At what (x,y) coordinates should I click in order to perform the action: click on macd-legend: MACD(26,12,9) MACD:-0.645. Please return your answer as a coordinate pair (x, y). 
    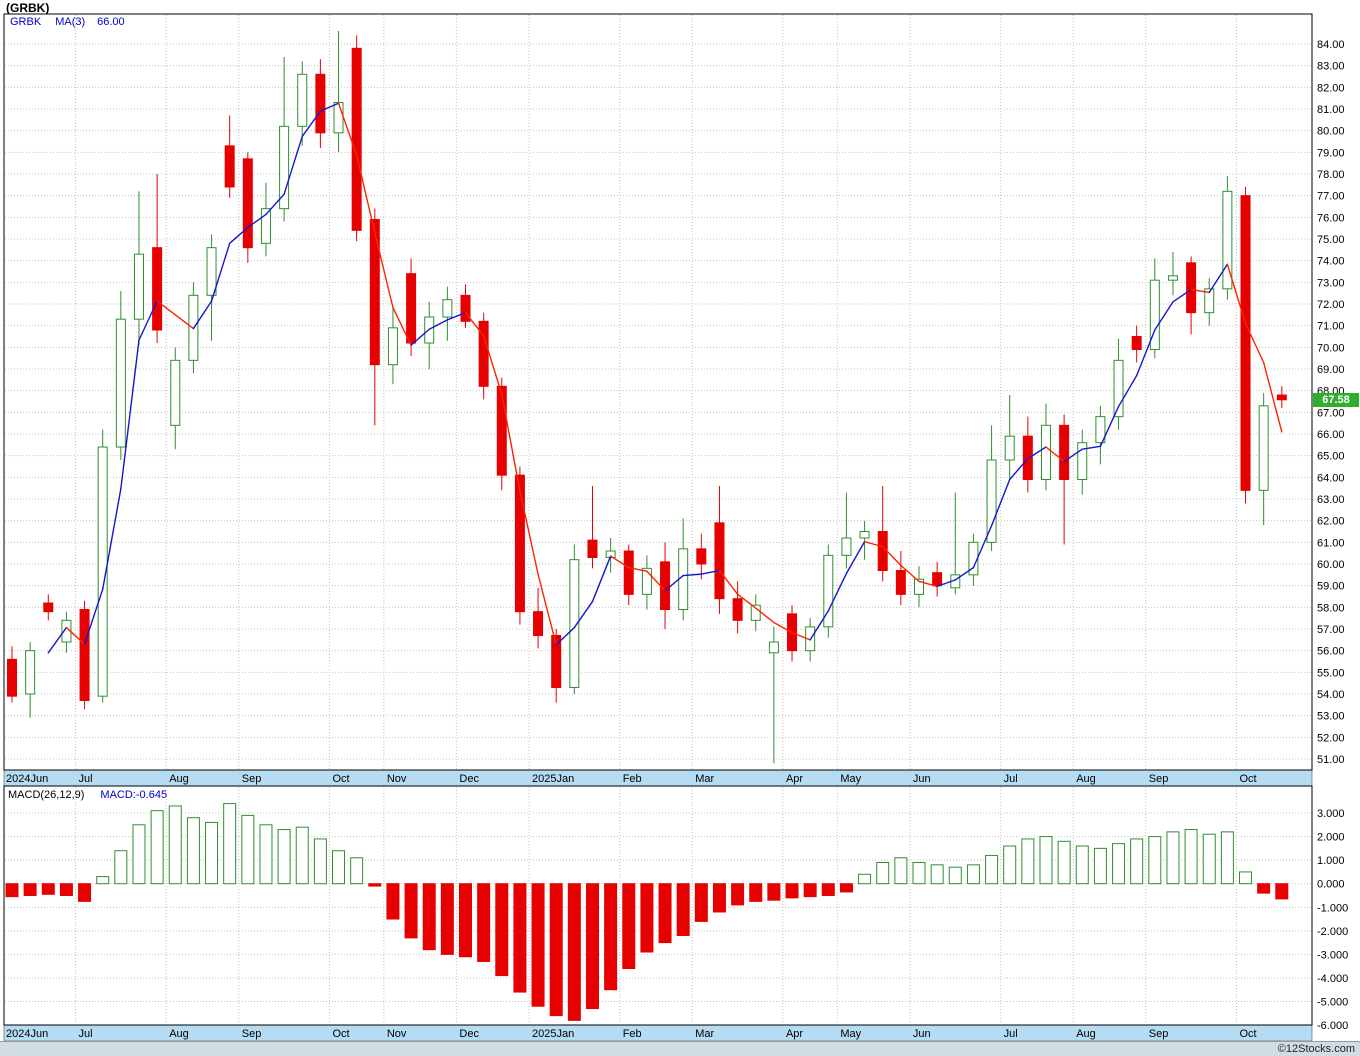
    Looking at the image, I should click on (87, 795).